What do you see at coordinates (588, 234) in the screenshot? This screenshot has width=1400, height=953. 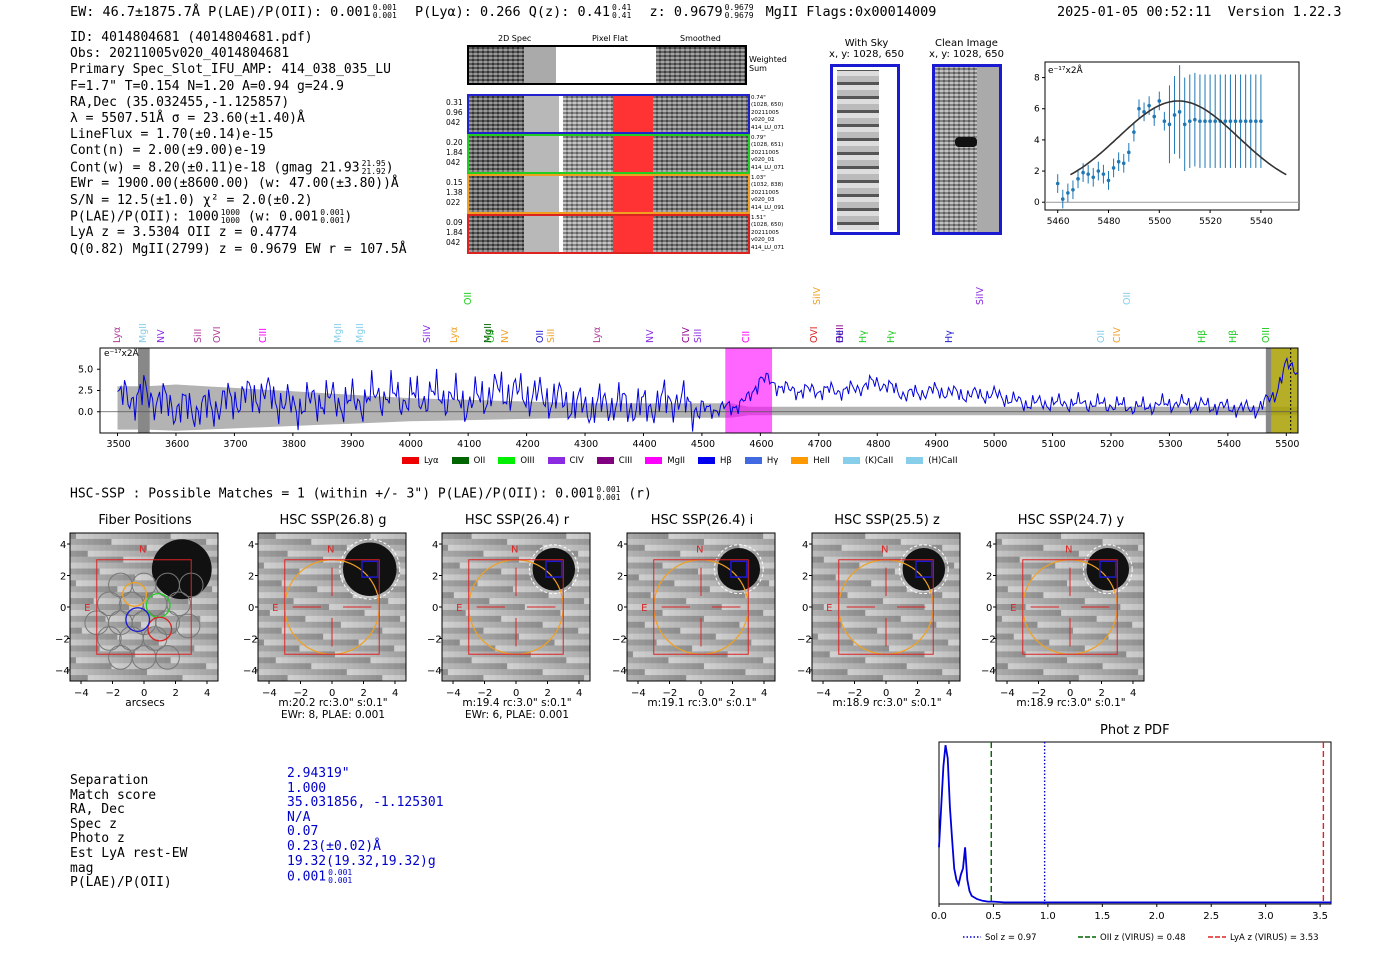 I see `cutout-pixelflat` at bounding box center [588, 234].